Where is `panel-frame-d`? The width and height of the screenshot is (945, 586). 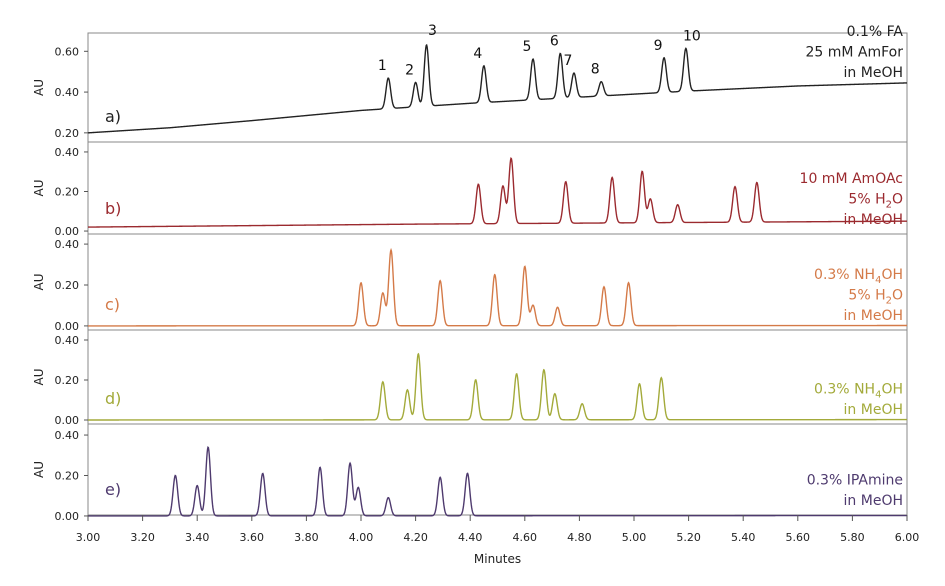 panel-frame-d is located at coordinates (497, 377).